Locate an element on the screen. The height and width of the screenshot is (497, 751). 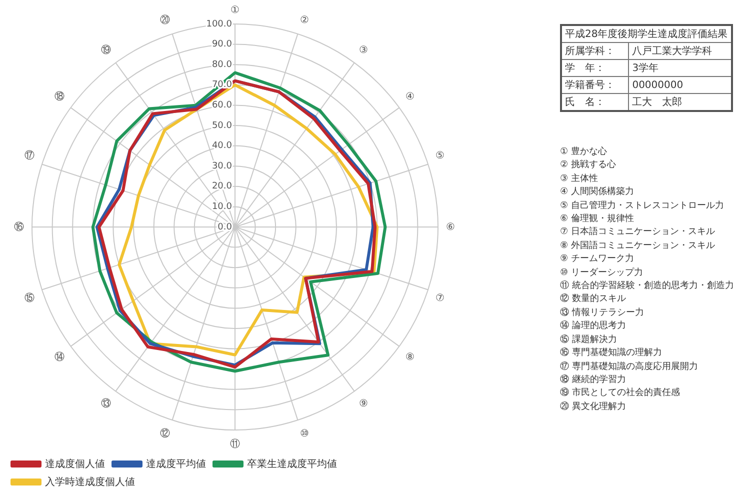
y-tick-label: 60.0 is located at coordinates (222, 105).